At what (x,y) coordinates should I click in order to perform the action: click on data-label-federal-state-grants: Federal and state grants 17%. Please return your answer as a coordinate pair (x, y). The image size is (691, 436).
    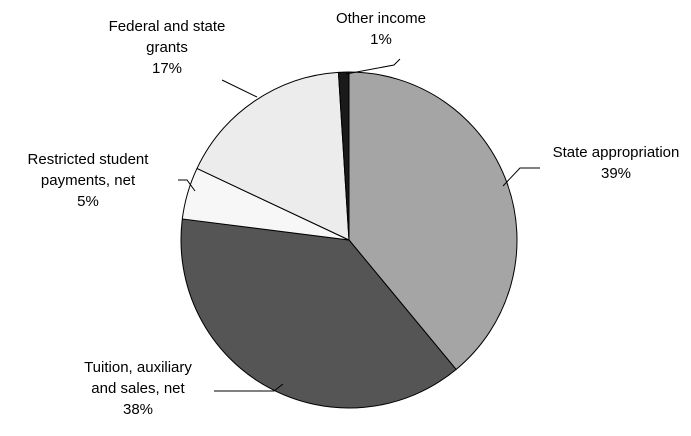
    Looking at the image, I should click on (167, 47).